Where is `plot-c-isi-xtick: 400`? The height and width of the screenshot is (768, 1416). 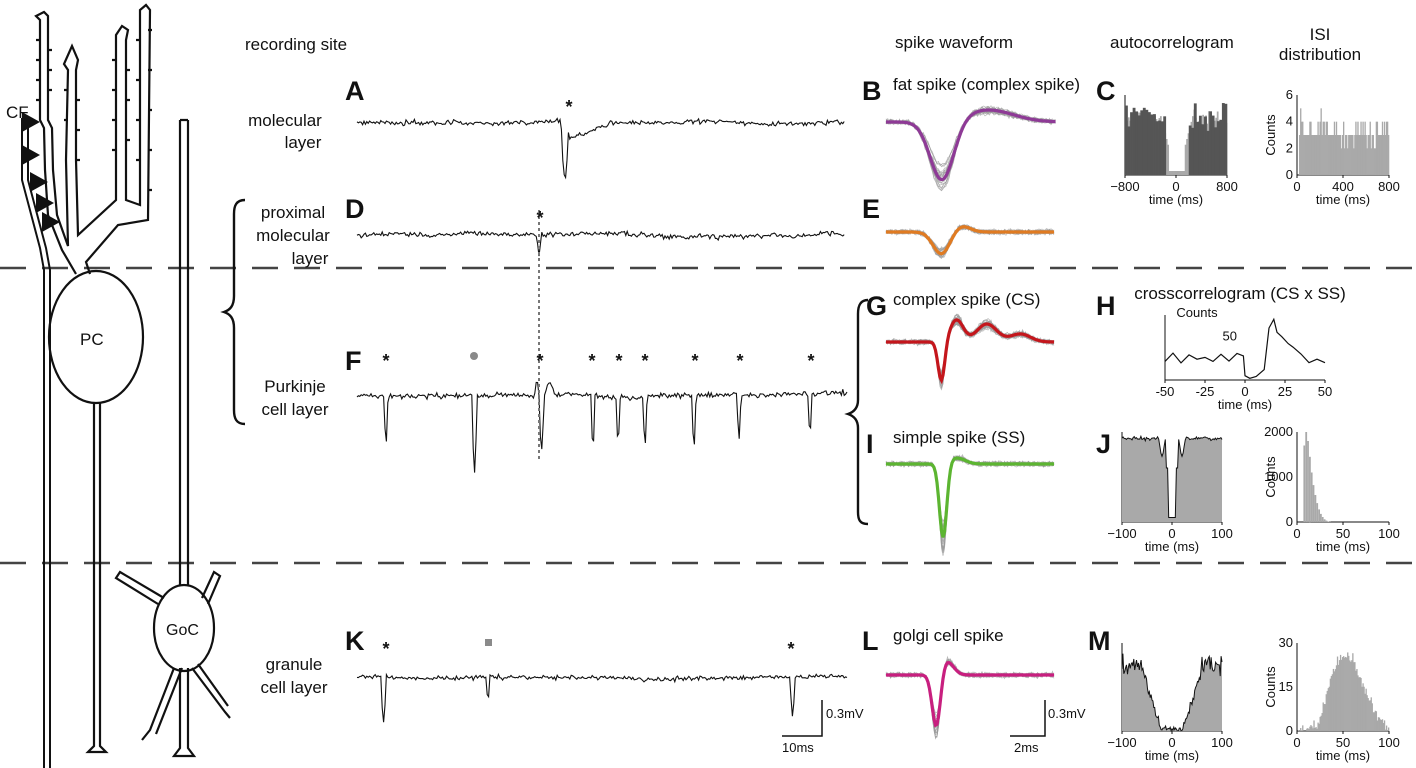 plot-c-isi-xtick: 400 is located at coordinates (1343, 186).